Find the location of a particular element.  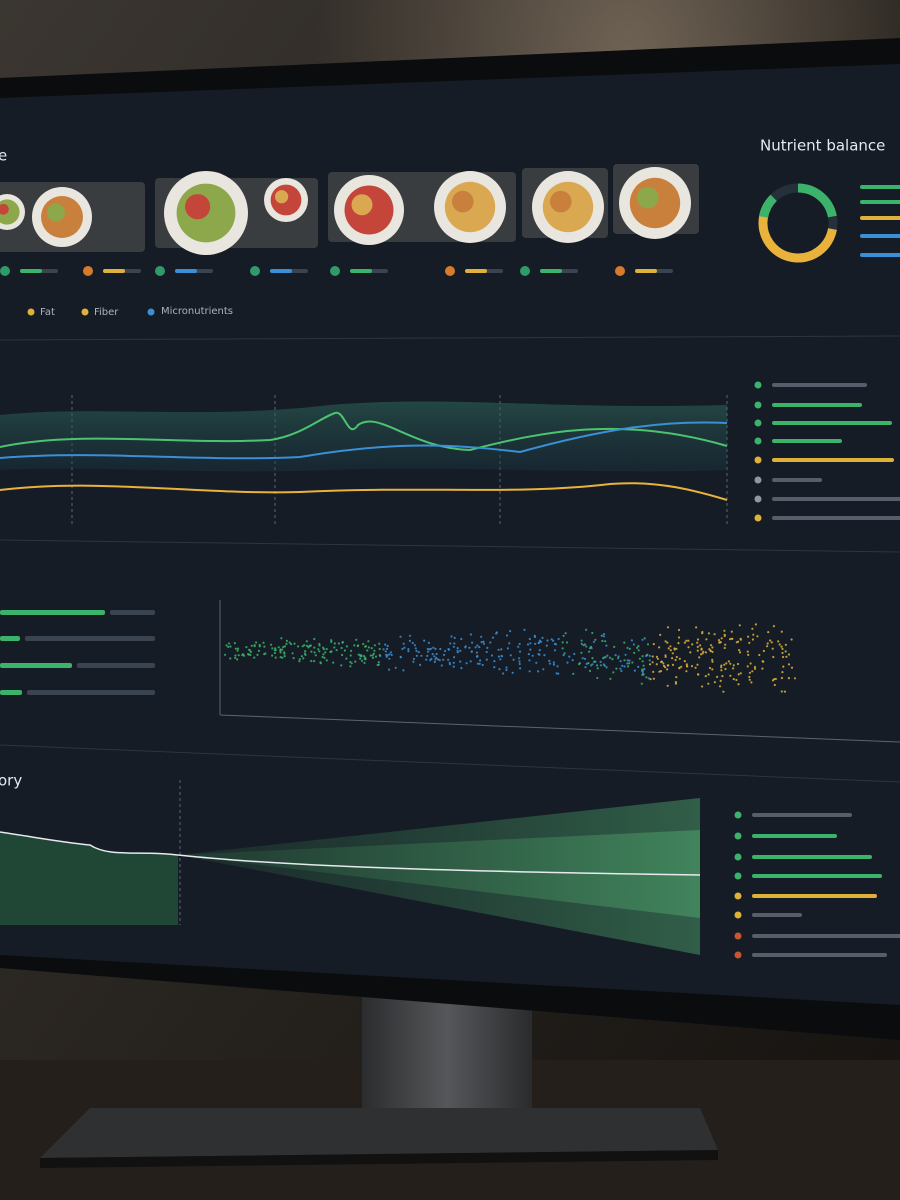

panel-title: Nutrient balance is located at coordinates (822, 146).